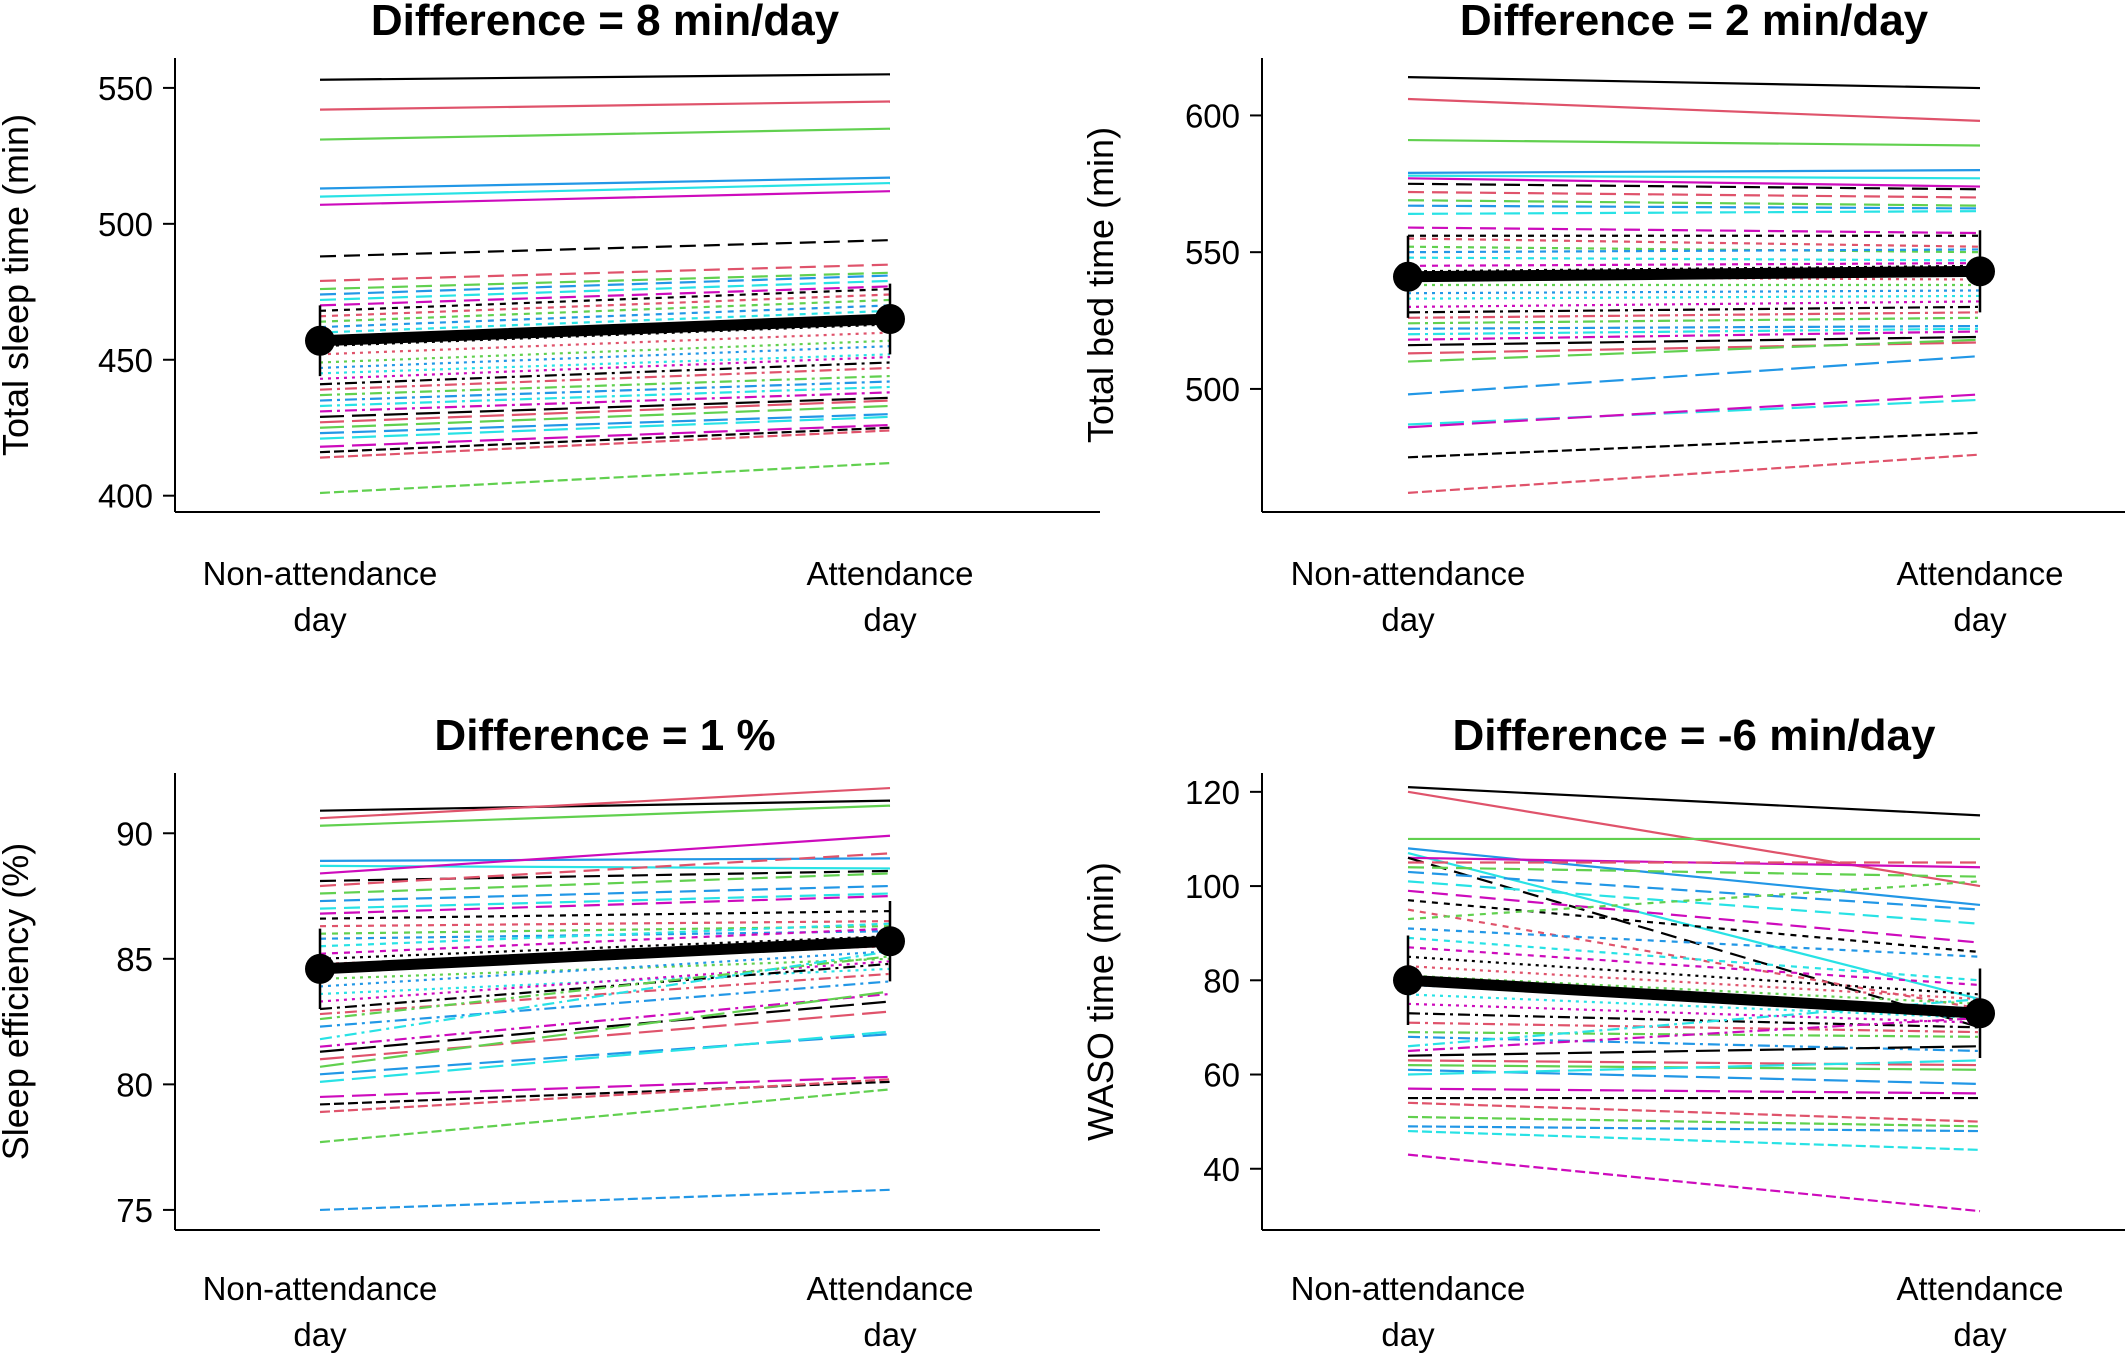  I want to click on y-tick-label: 550, so click(125, 88).